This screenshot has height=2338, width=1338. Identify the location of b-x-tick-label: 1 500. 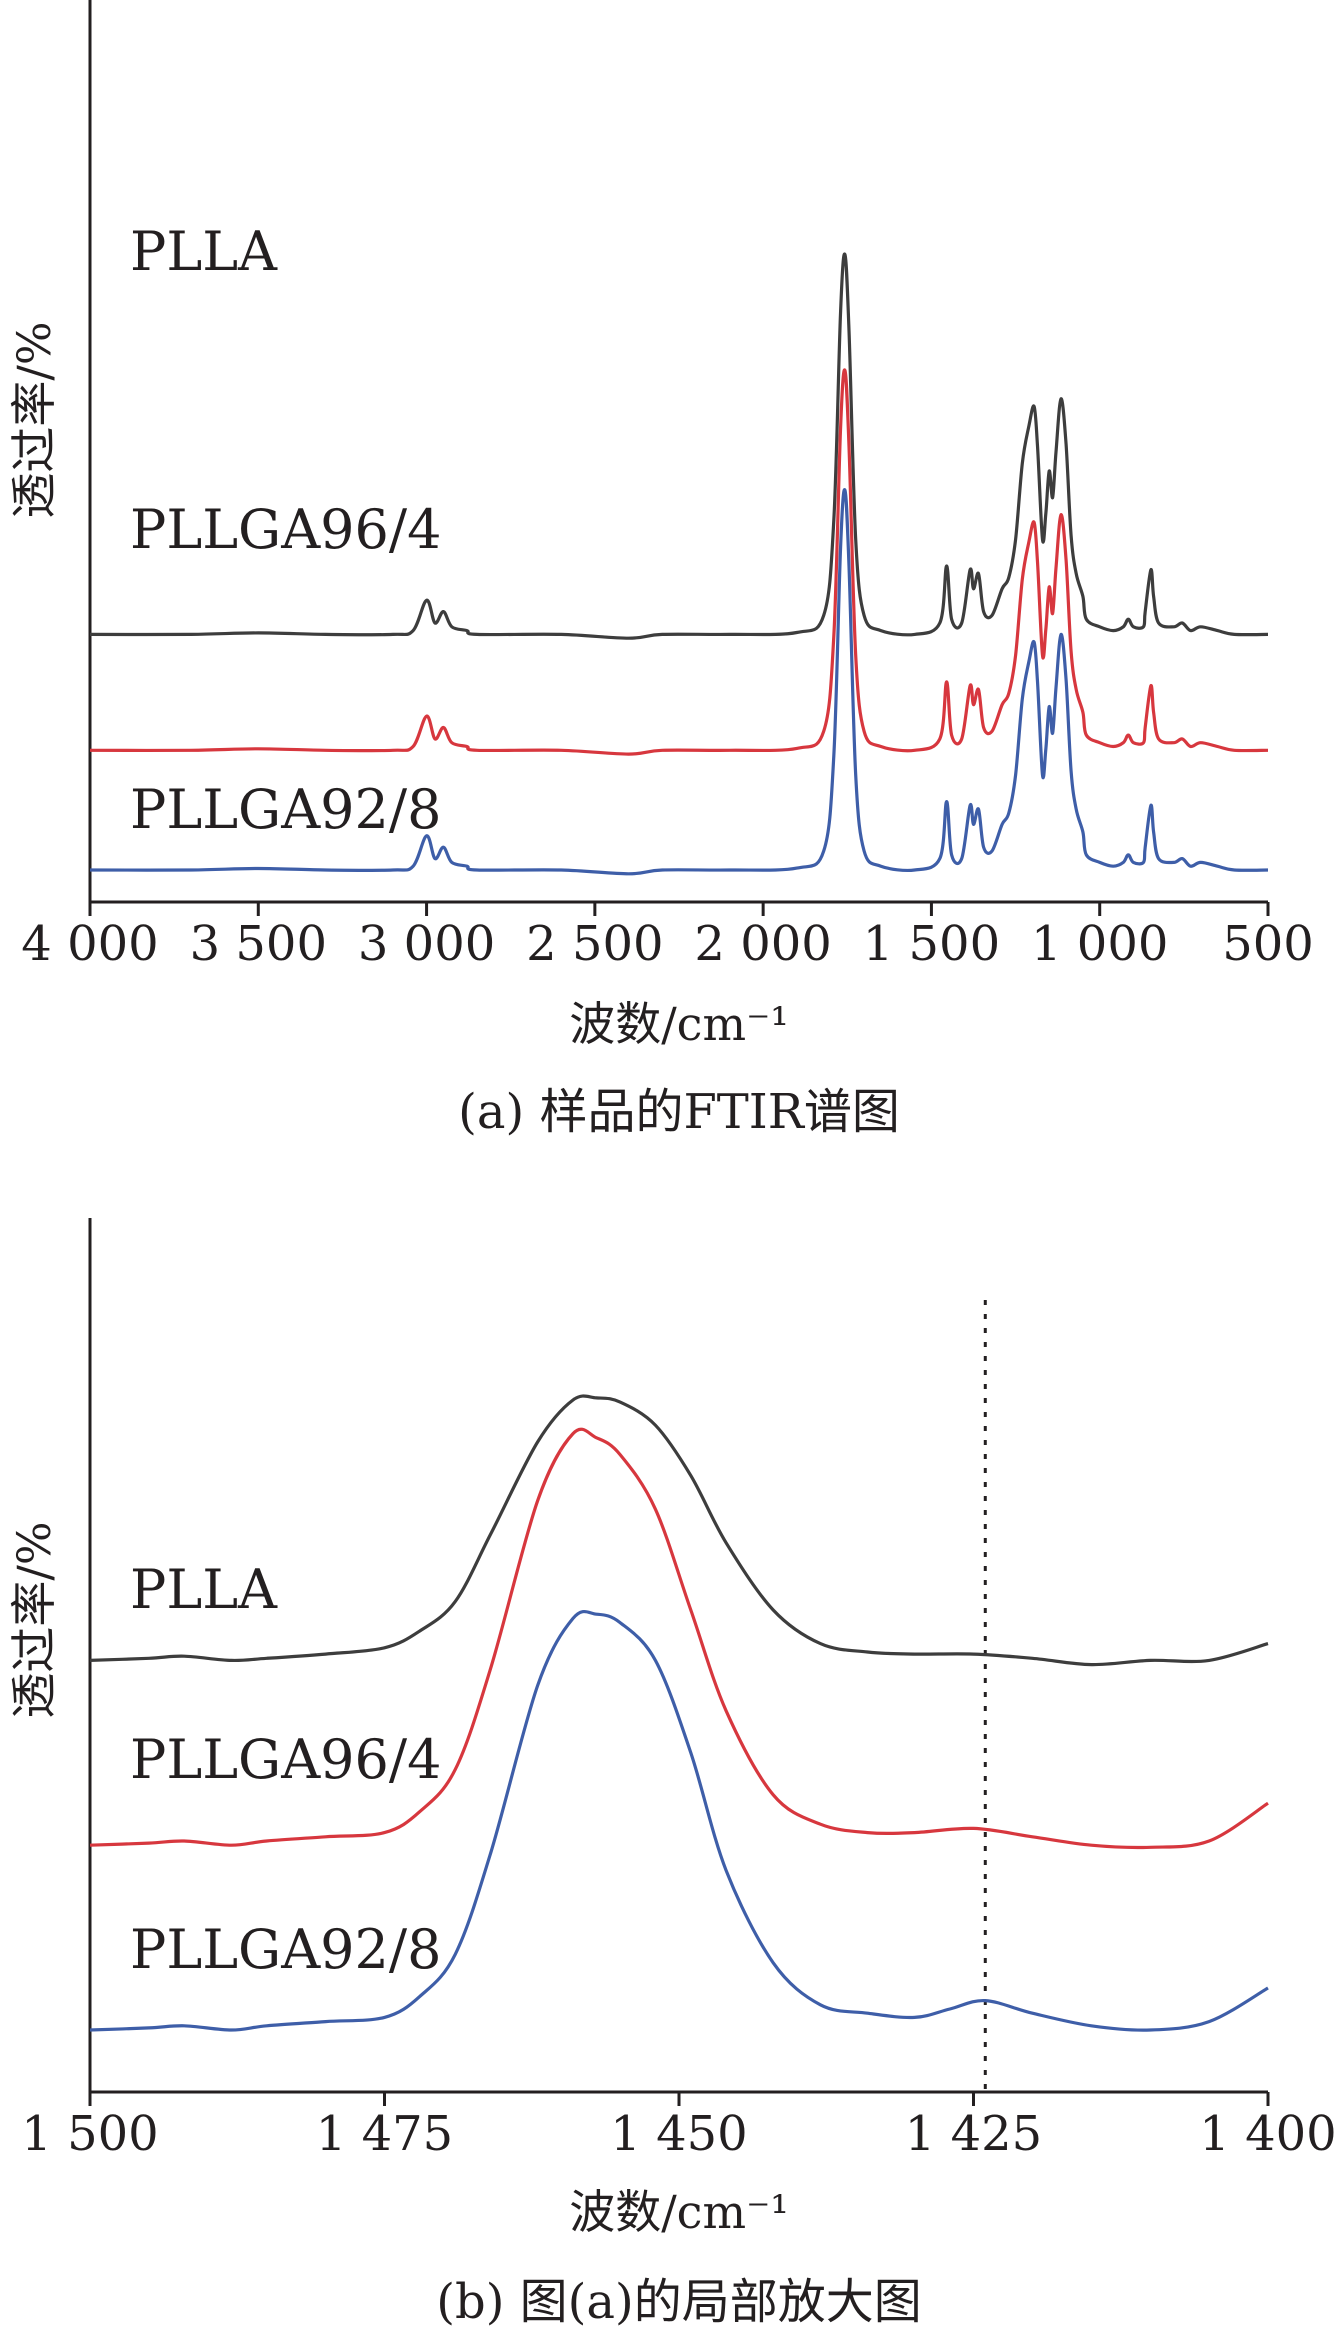
(89, 2134).